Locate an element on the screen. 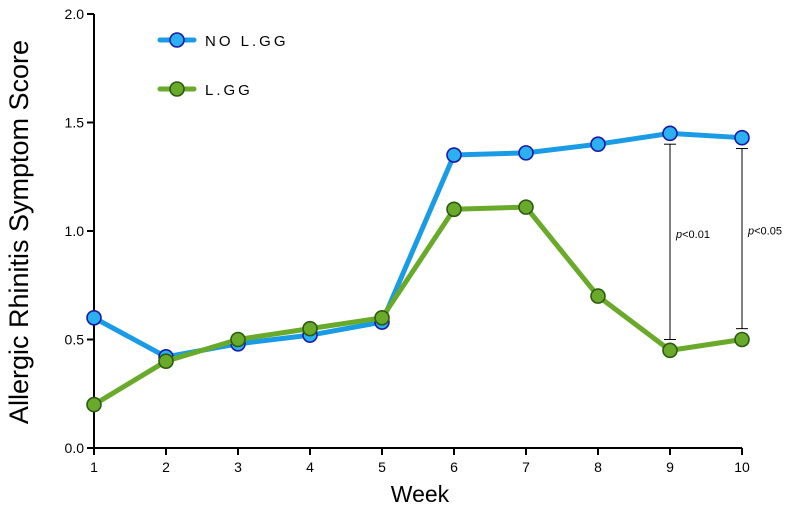 Image resolution: width=800 pixels, height=510 pixels. x-tick-label: 3 is located at coordinates (238, 467).